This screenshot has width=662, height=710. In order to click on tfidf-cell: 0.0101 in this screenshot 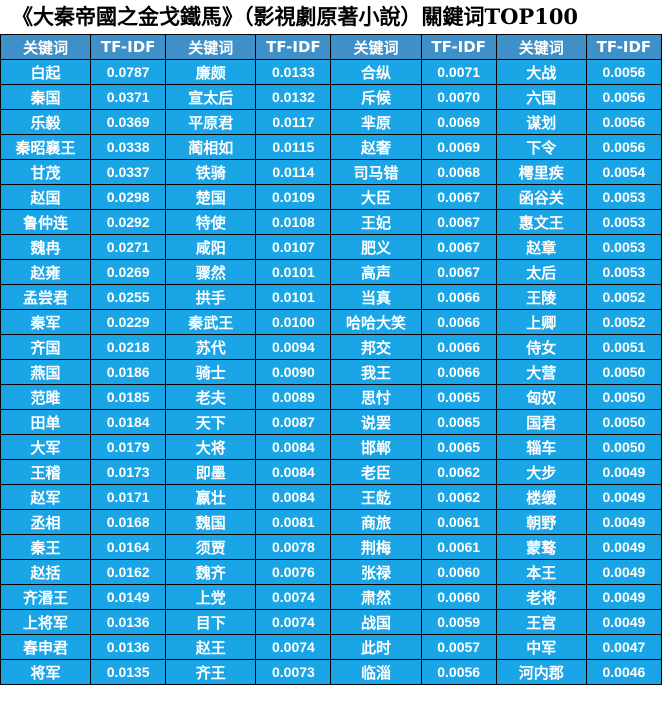, I will do `click(293, 297)`.